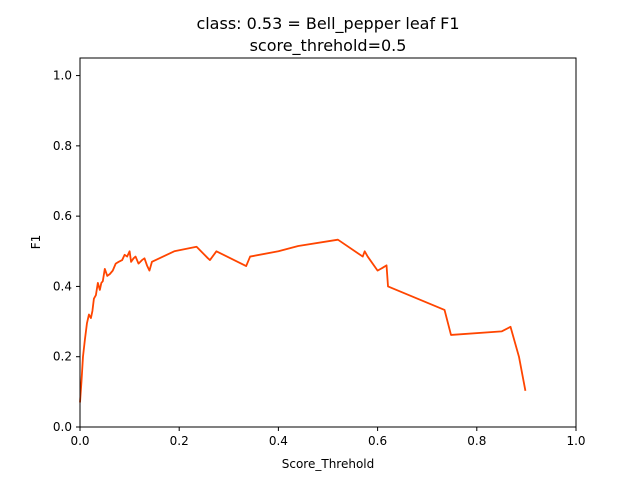 This screenshot has width=640, height=480. Describe the element at coordinates (179, 441) in the screenshot. I see `x-tick-label: 0.2` at that location.